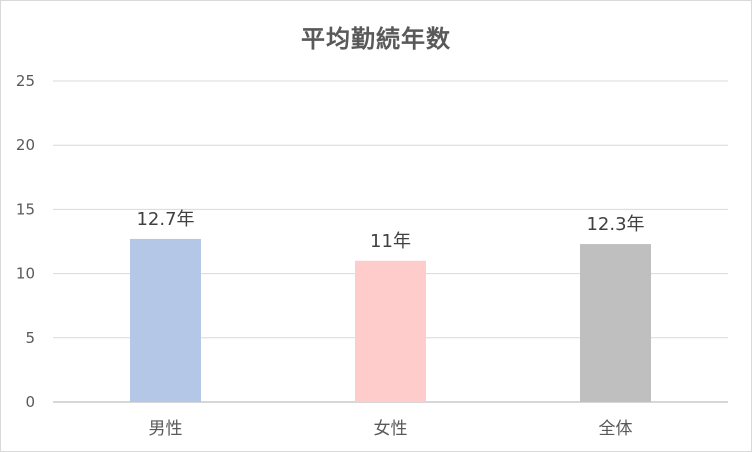 This screenshot has width=752, height=452. I want to click on data-label: 12.3年, so click(615, 224).